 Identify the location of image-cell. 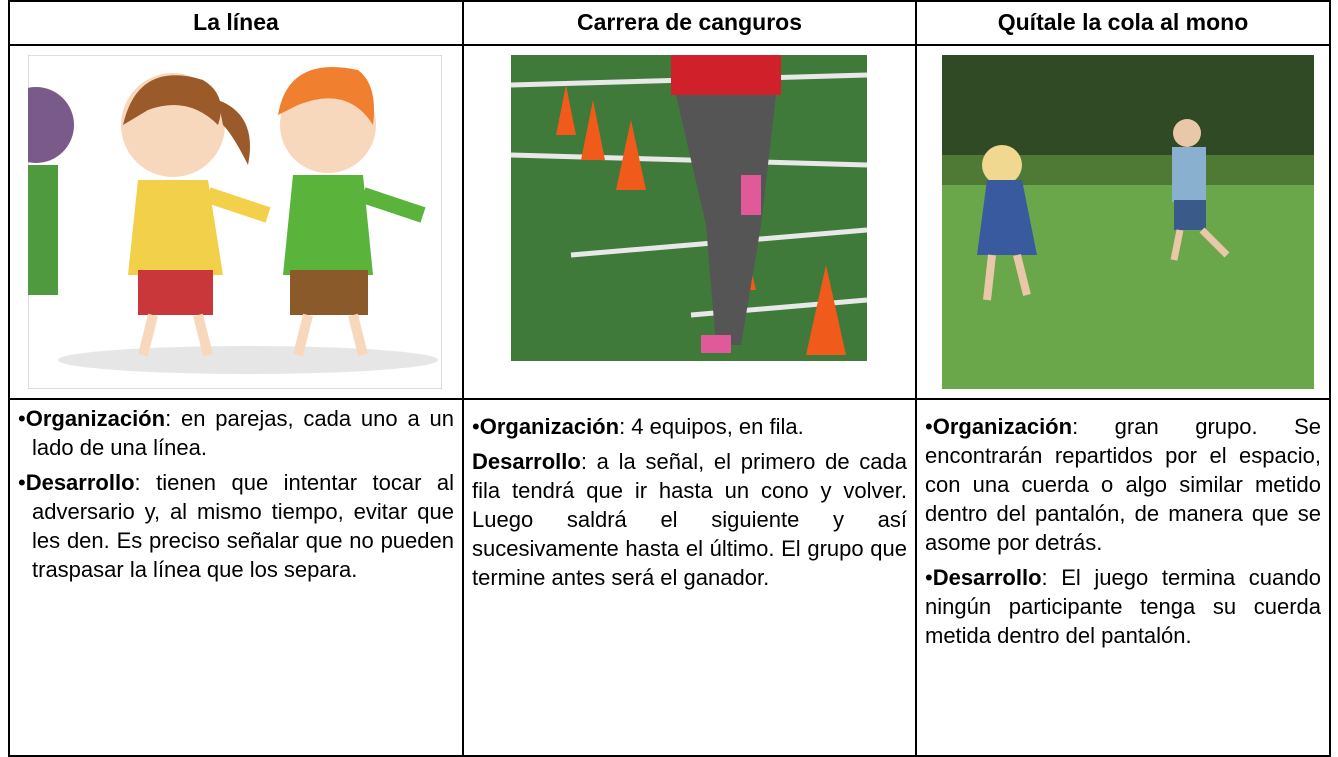
(1123, 222).